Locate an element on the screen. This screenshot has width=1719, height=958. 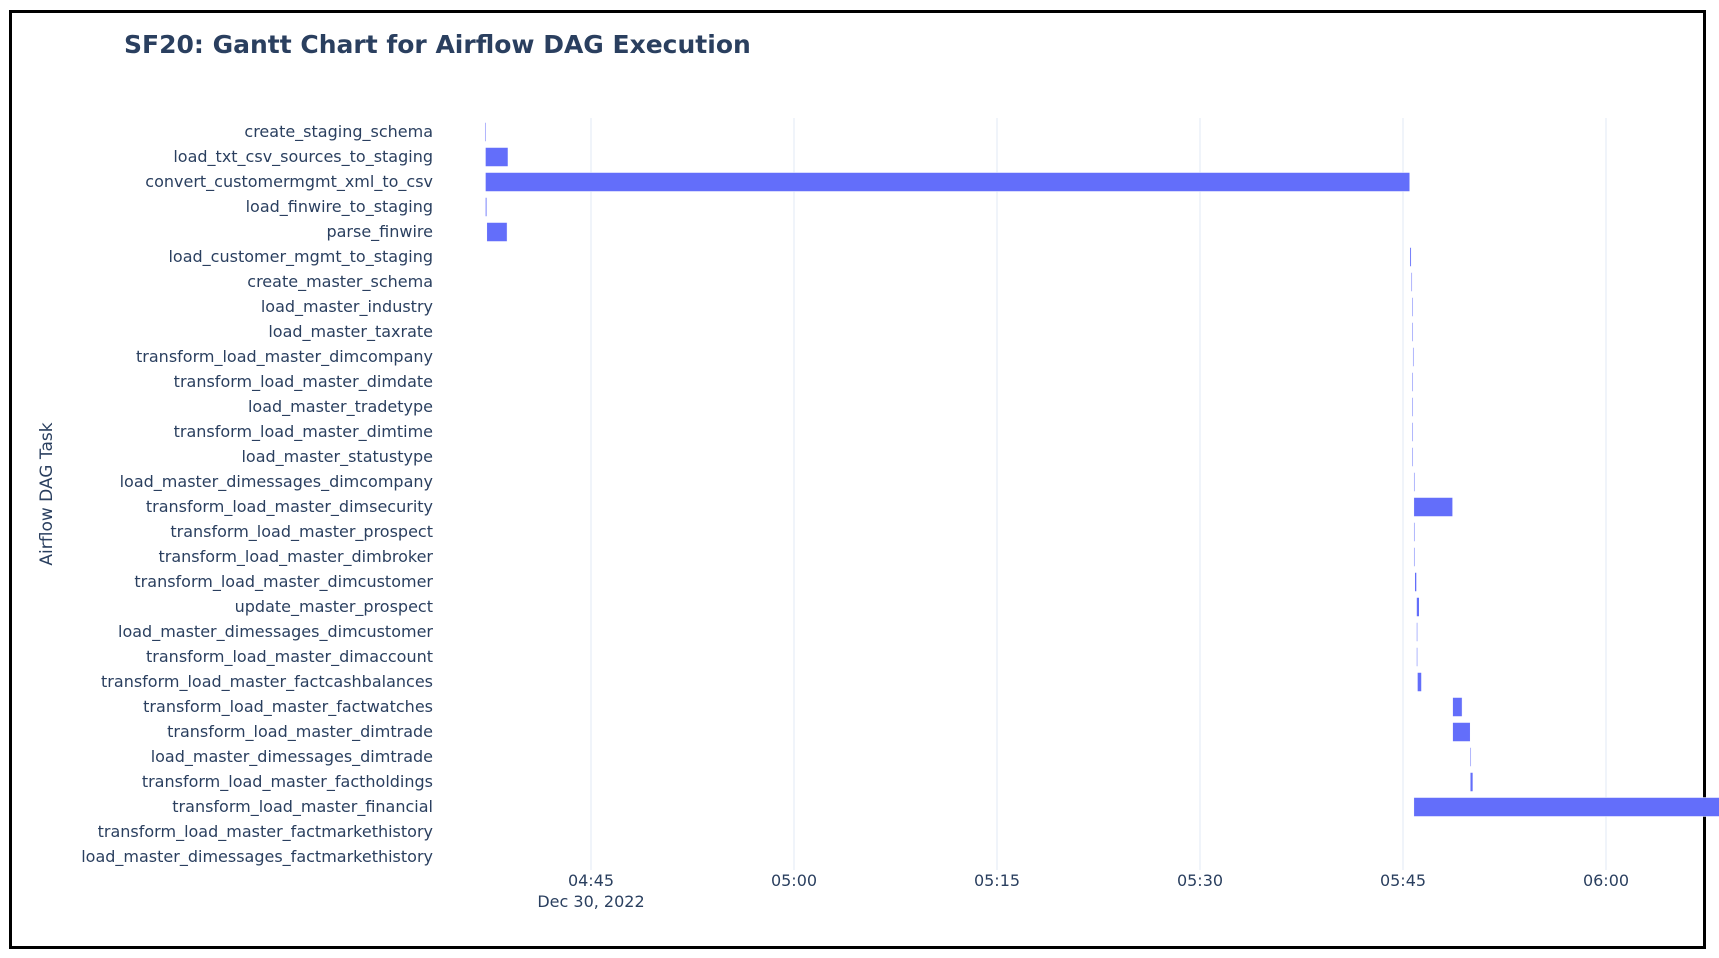
task-bar-update-master-prospect is located at coordinates (1418, 607).